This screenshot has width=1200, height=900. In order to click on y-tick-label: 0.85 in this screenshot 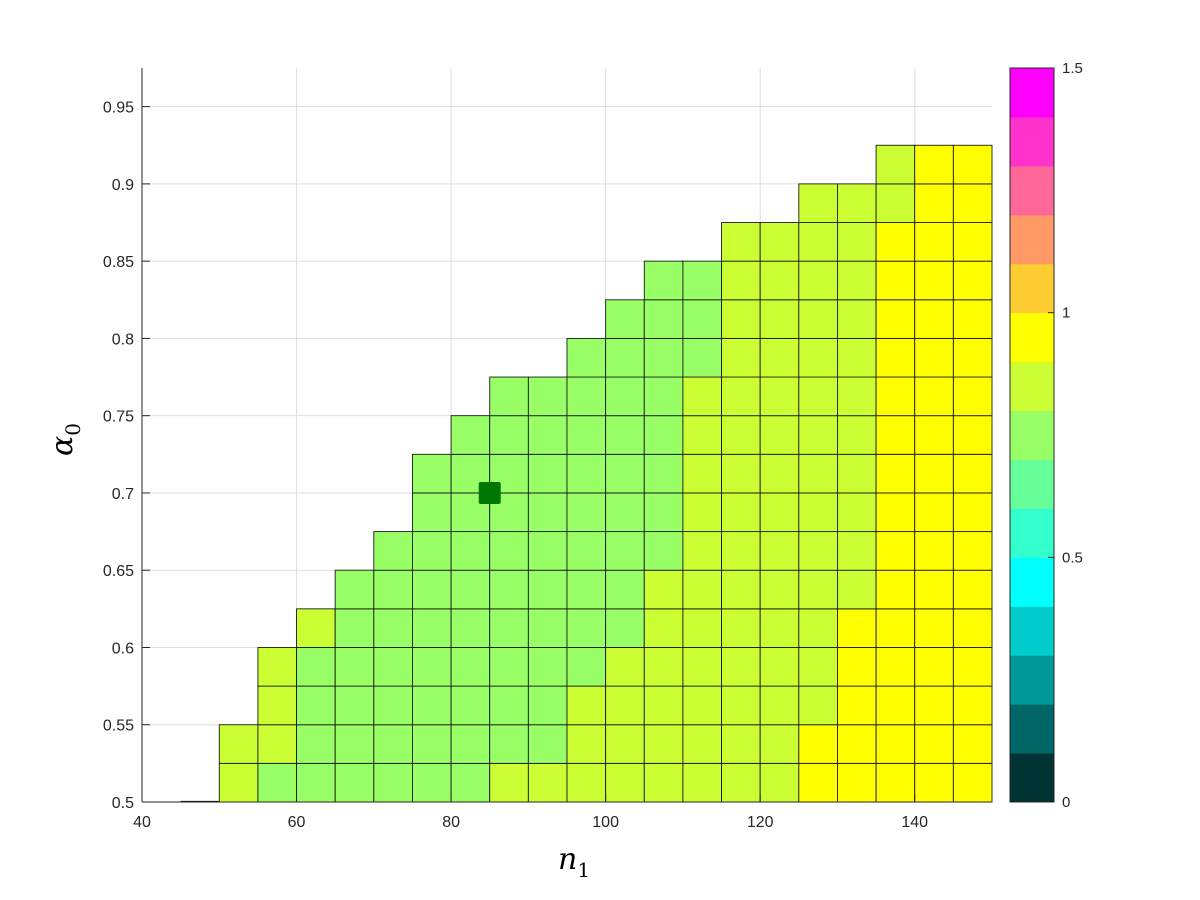, I will do `click(118, 262)`.